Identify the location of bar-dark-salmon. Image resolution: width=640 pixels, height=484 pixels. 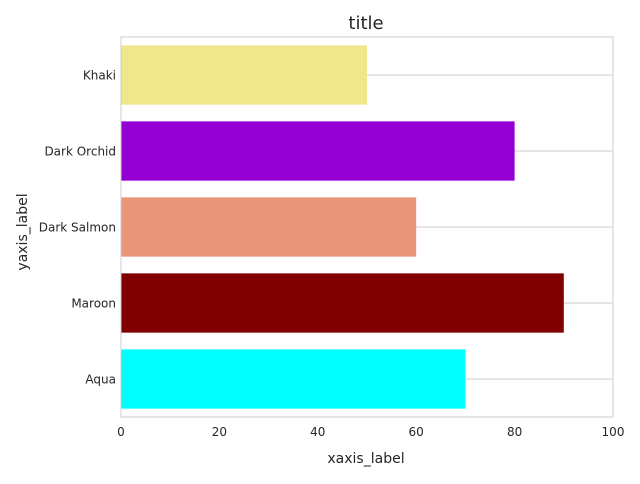
(269, 227).